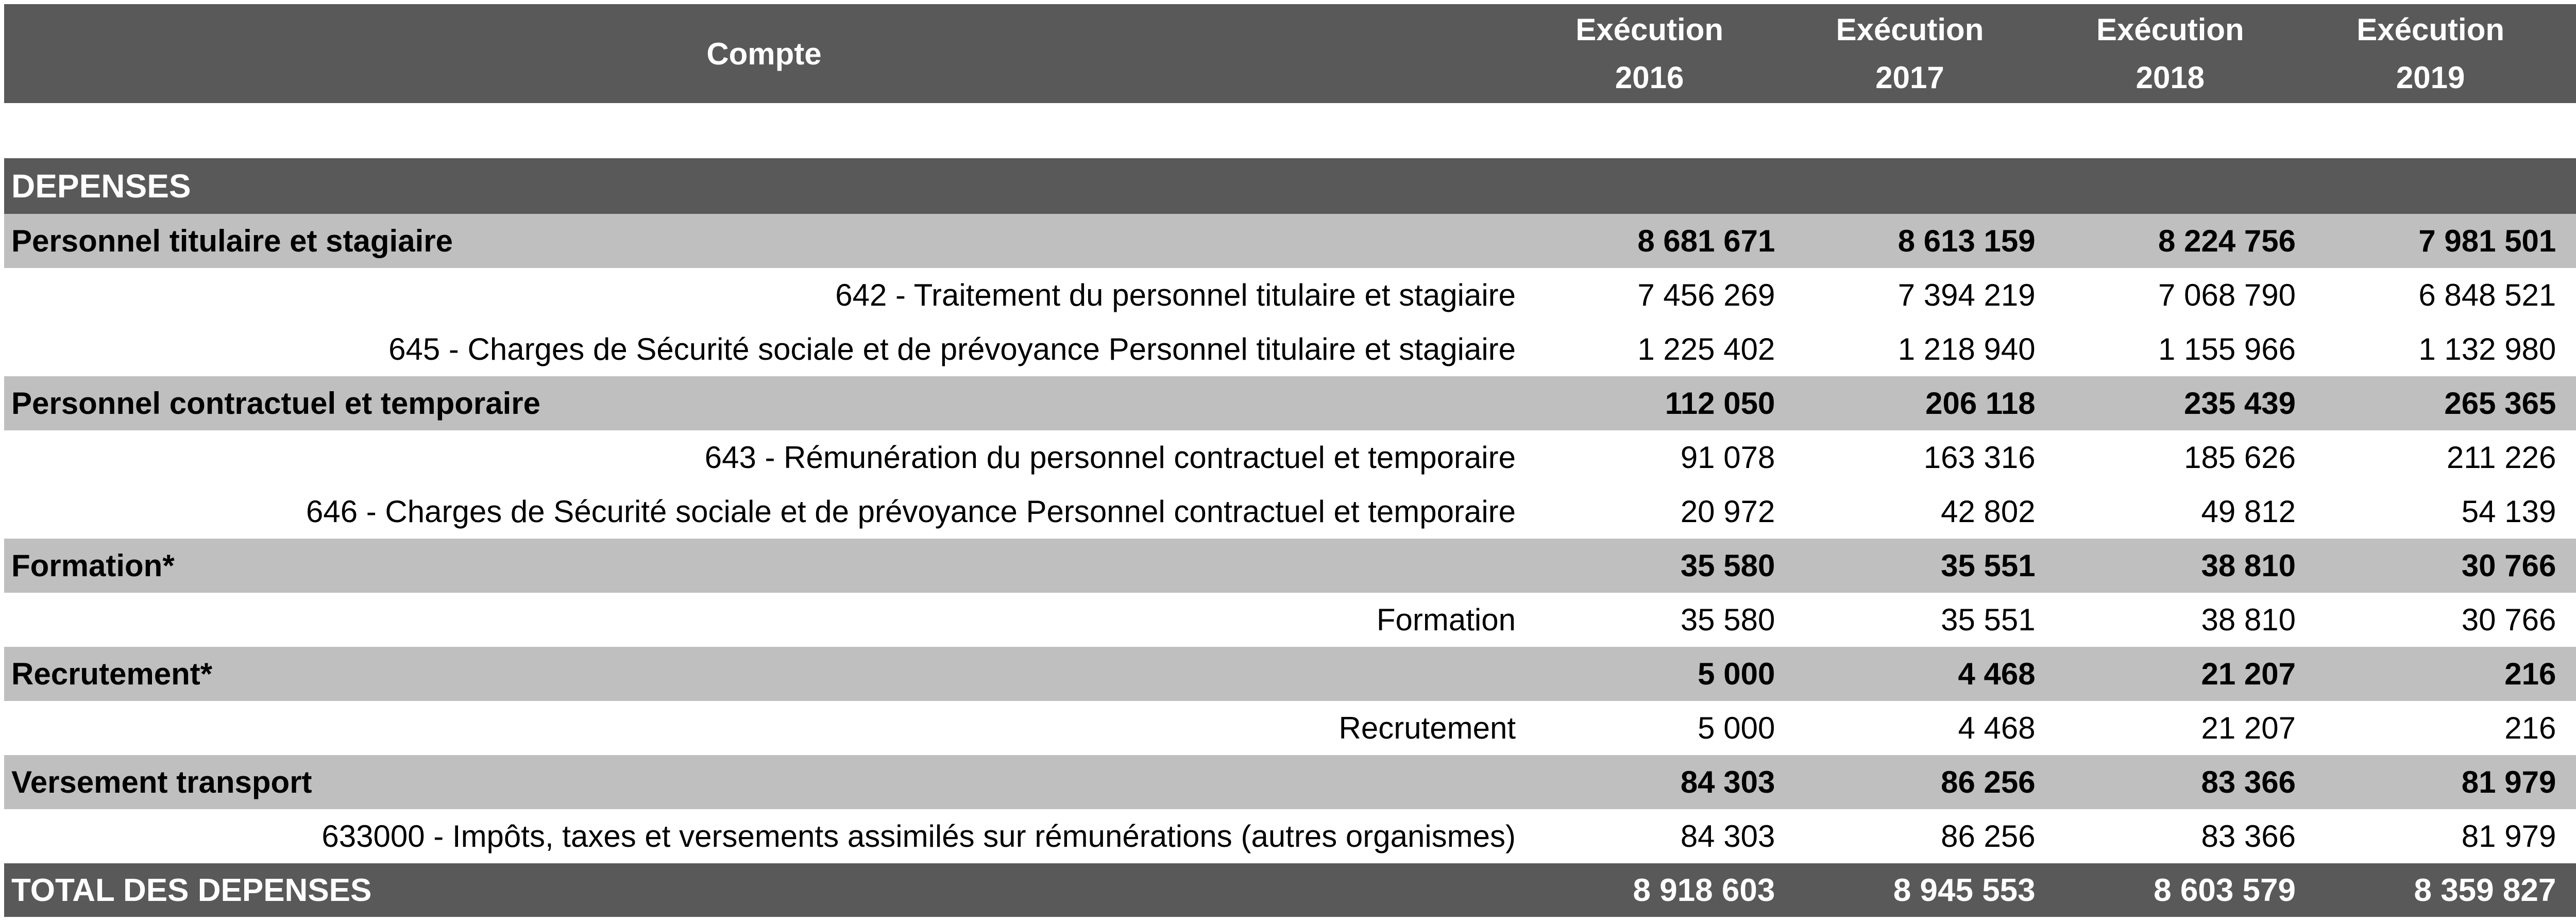 The width and height of the screenshot is (2576, 920). I want to click on cell-value: 8 224 756, so click(2227, 241).